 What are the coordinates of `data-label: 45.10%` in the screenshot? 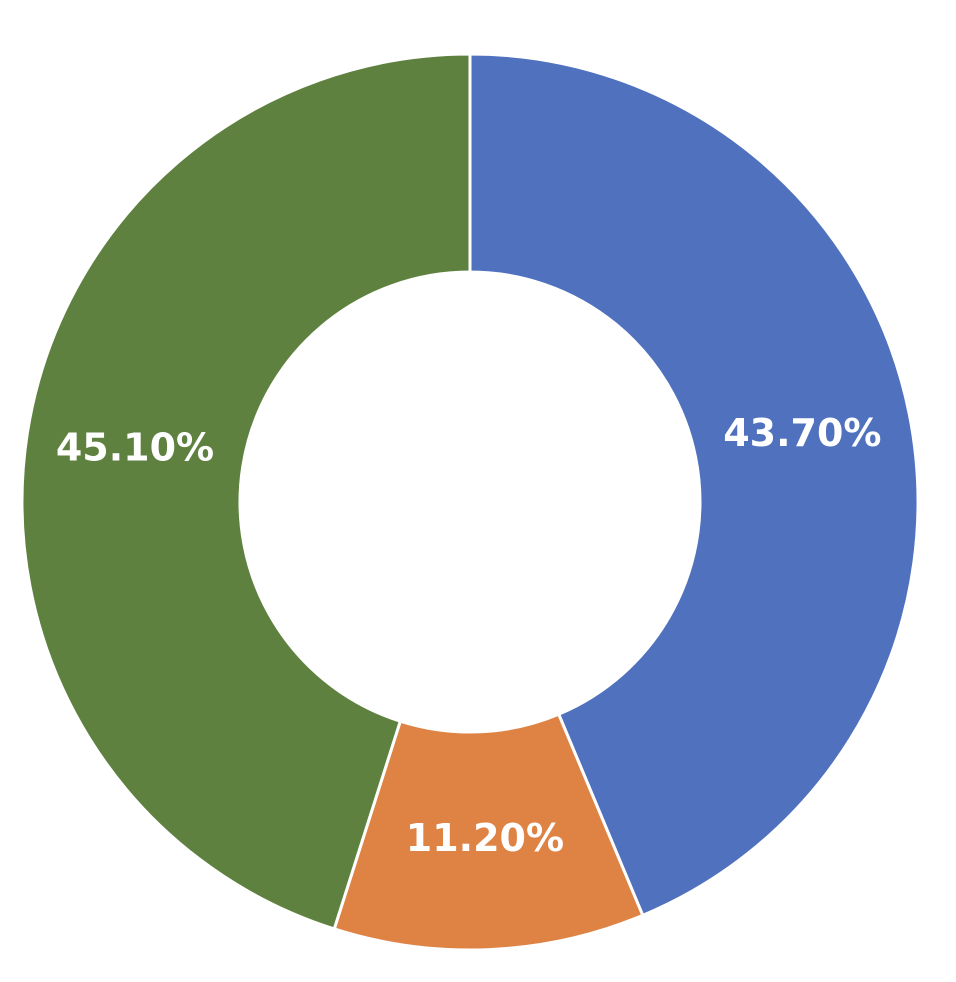 It's located at (135, 448).